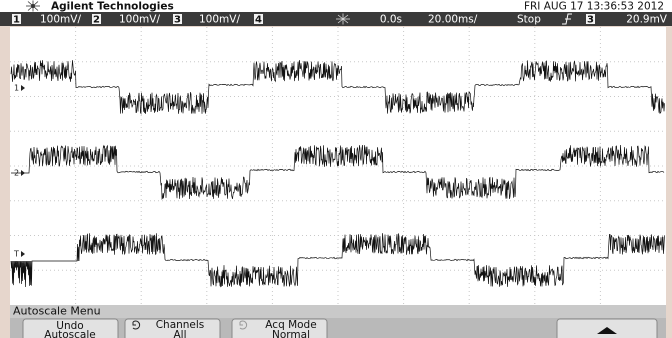 This screenshot has width=672, height=338. I want to click on softkey-label: Undo, so click(69, 326).